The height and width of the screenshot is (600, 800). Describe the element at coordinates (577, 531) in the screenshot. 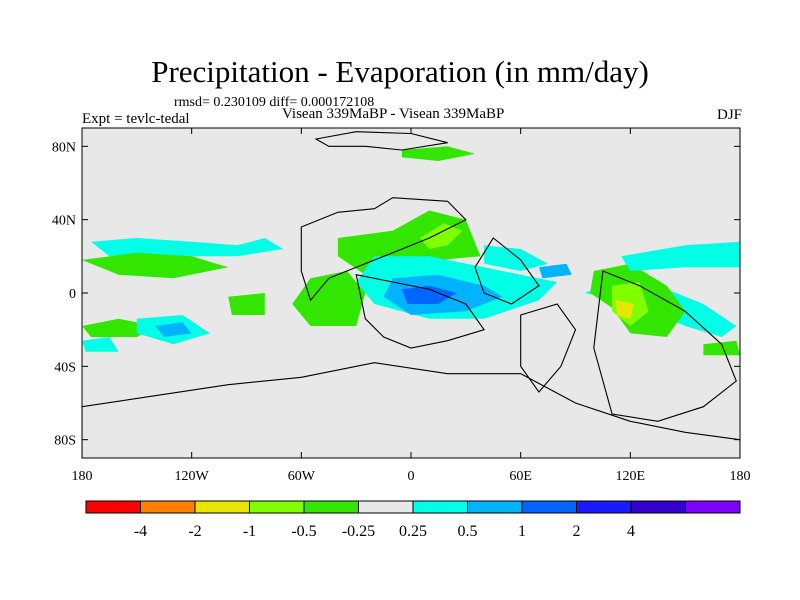

I see `colorbar-label: 2` at that location.